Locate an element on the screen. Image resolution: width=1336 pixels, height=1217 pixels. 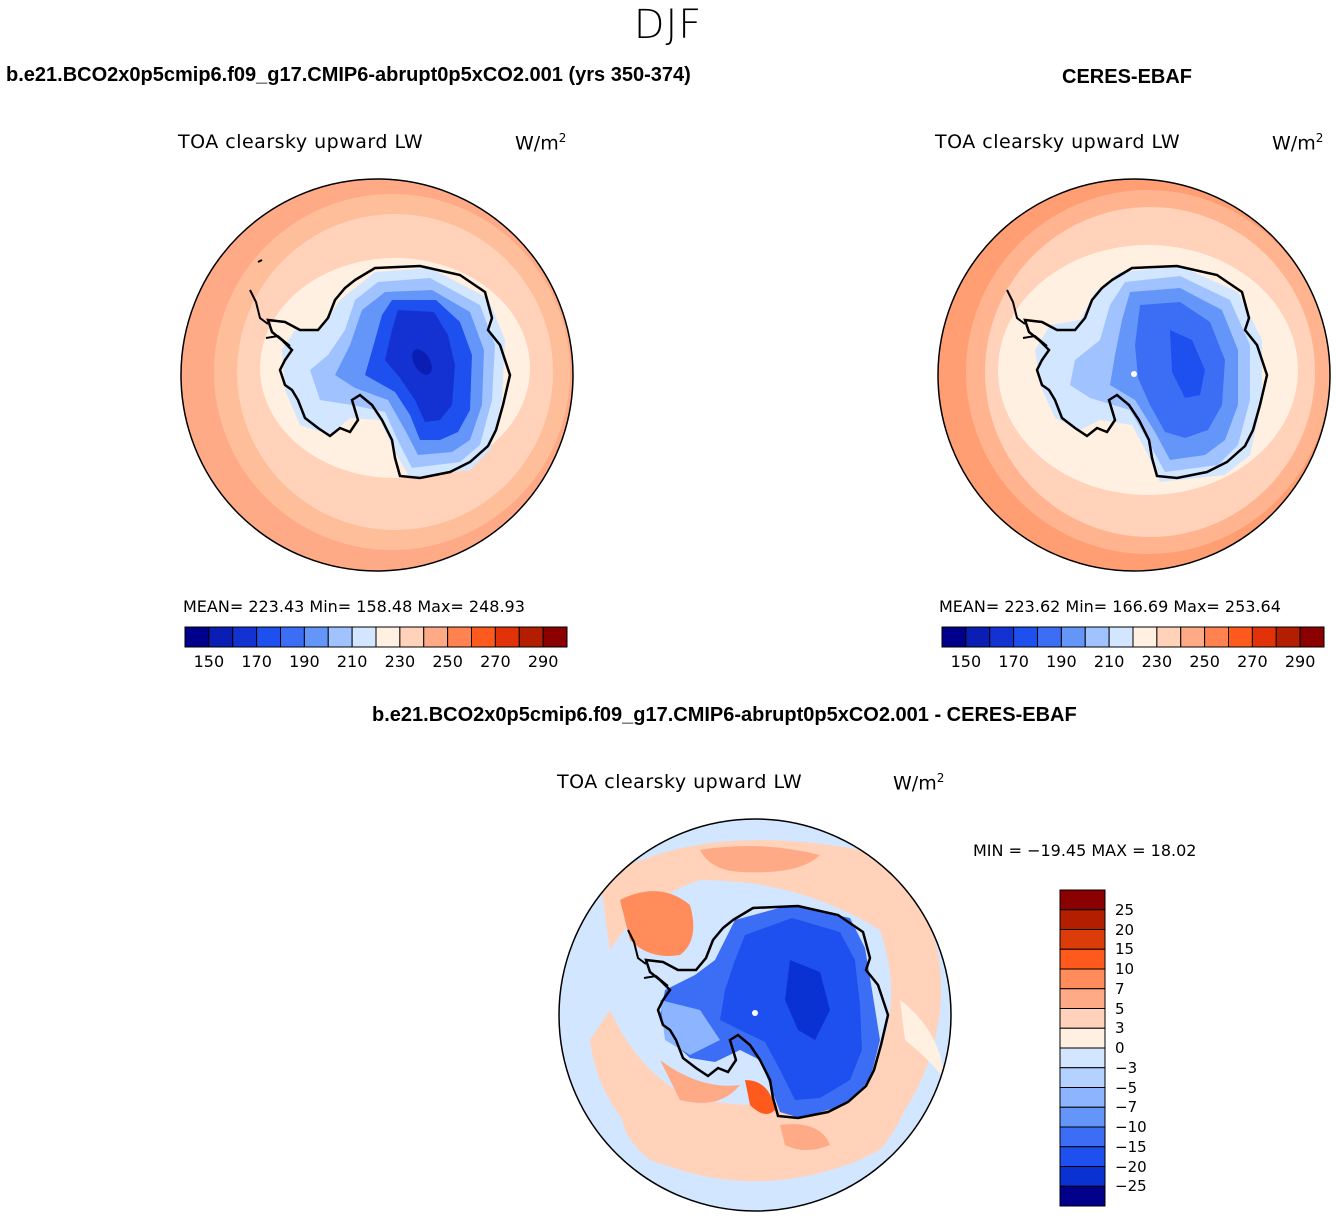
colorbar-tick-label: −20 is located at coordinates (1131, 1166).